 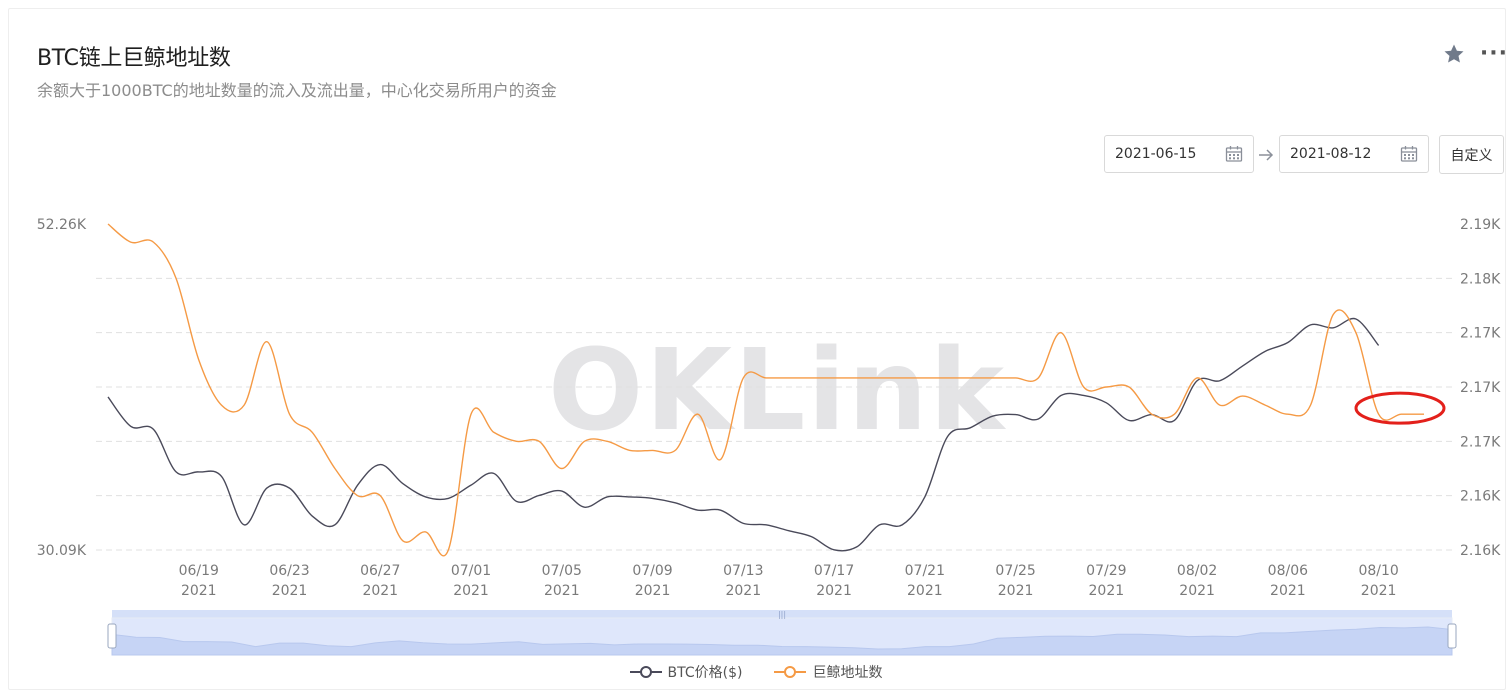 What do you see at coordinates (134, 58) in the screenshot?
I see `chart-title: BTC链上巨鲸地址数` at bounding box center [134, 58].